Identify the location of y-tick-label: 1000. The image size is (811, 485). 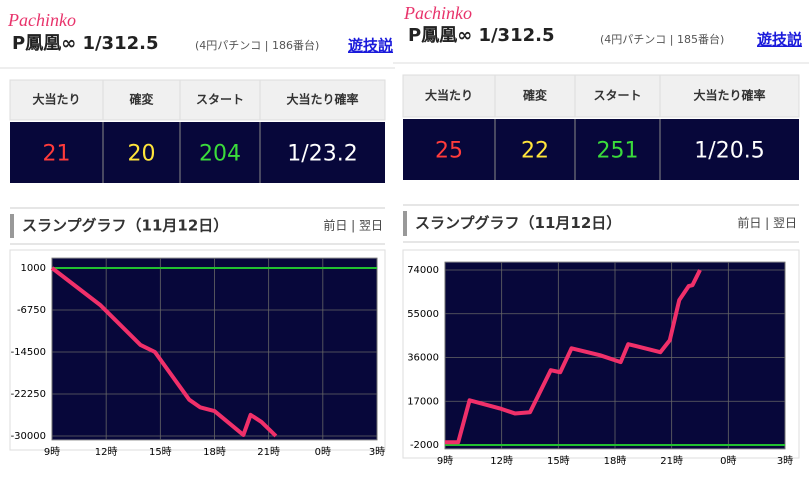
(33, 268).